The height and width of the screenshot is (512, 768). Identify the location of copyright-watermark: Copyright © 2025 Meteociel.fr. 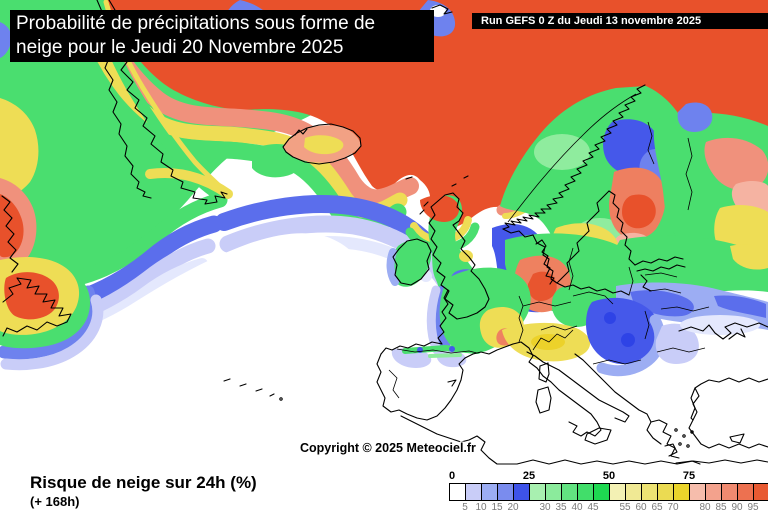
(388, 448).